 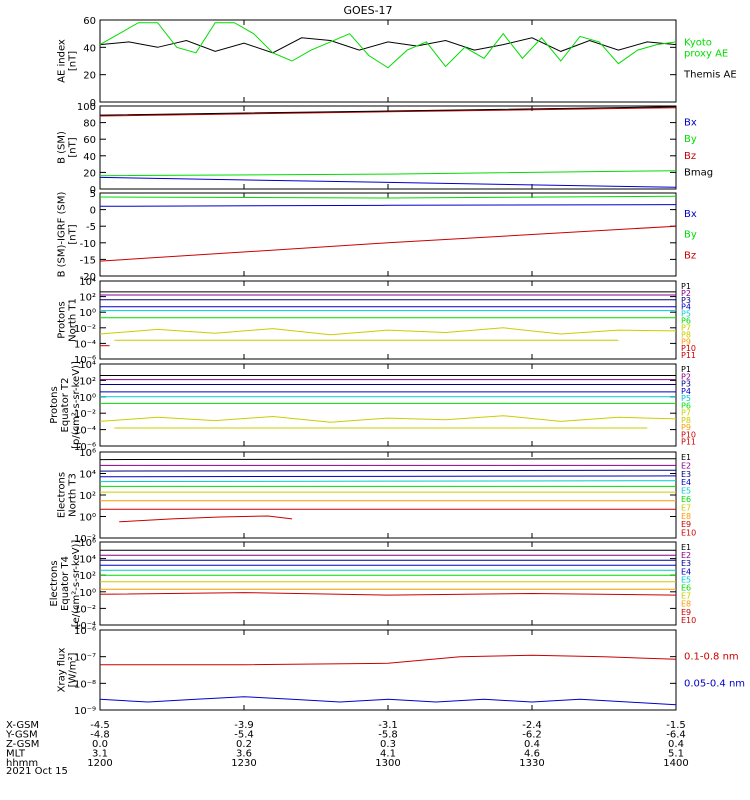 What do you see at coordinates (22, 725) in the screenshot?
I see `x-row-label: X-GSM` at bounding box center [22, 725].